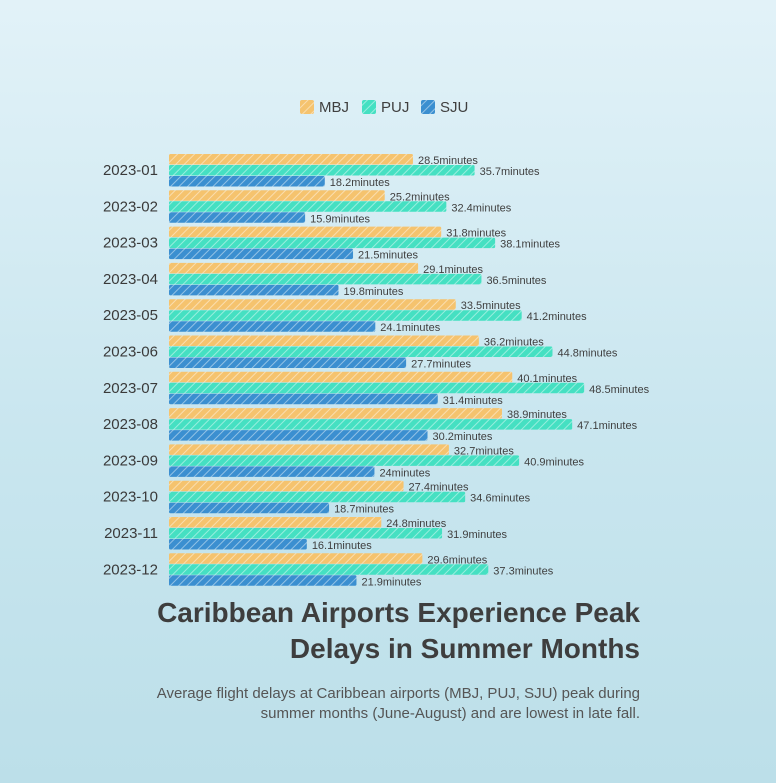 The height and width of the screenshot is (783, 776). I want to click on data-label-sju-2023-06: 27.7minutes, so click(441, 365).